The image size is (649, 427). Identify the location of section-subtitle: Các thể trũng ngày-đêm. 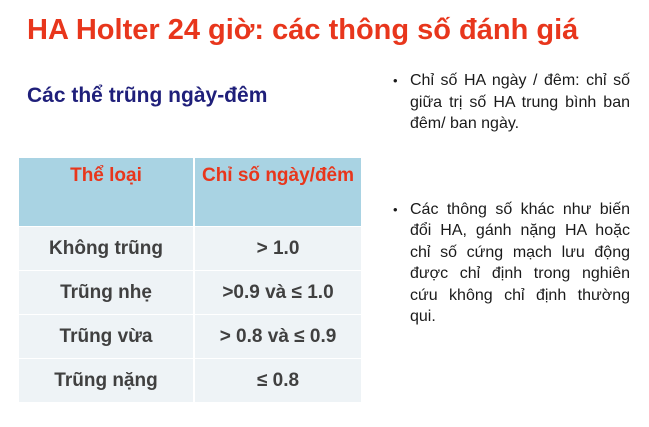
(147, 95).